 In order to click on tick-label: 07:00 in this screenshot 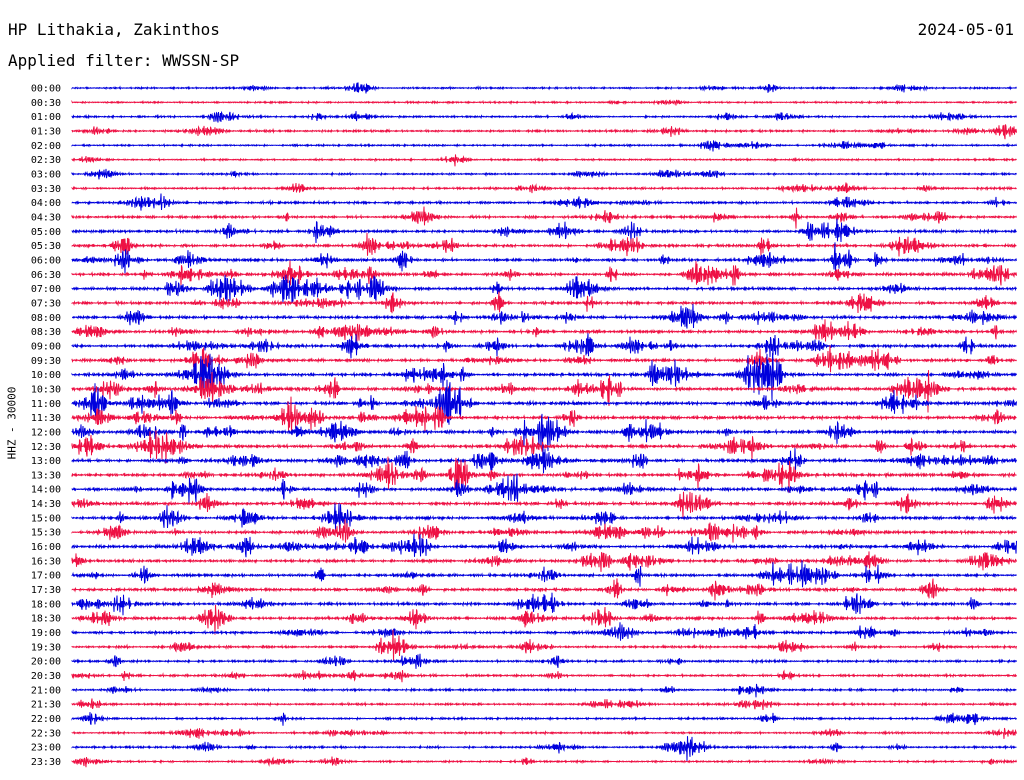, I will do `click(46, 289)`.